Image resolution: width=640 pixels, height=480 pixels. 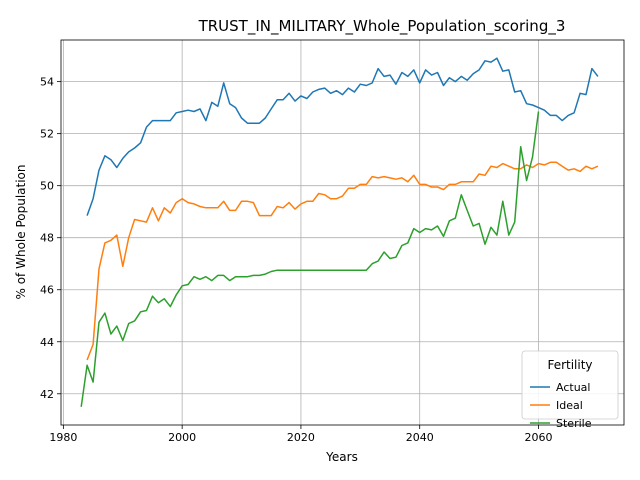 What do you see at coordinates (47, 82) in the screenshot?
I see `y-tick-label: 54` at bounding box center [47, 82].